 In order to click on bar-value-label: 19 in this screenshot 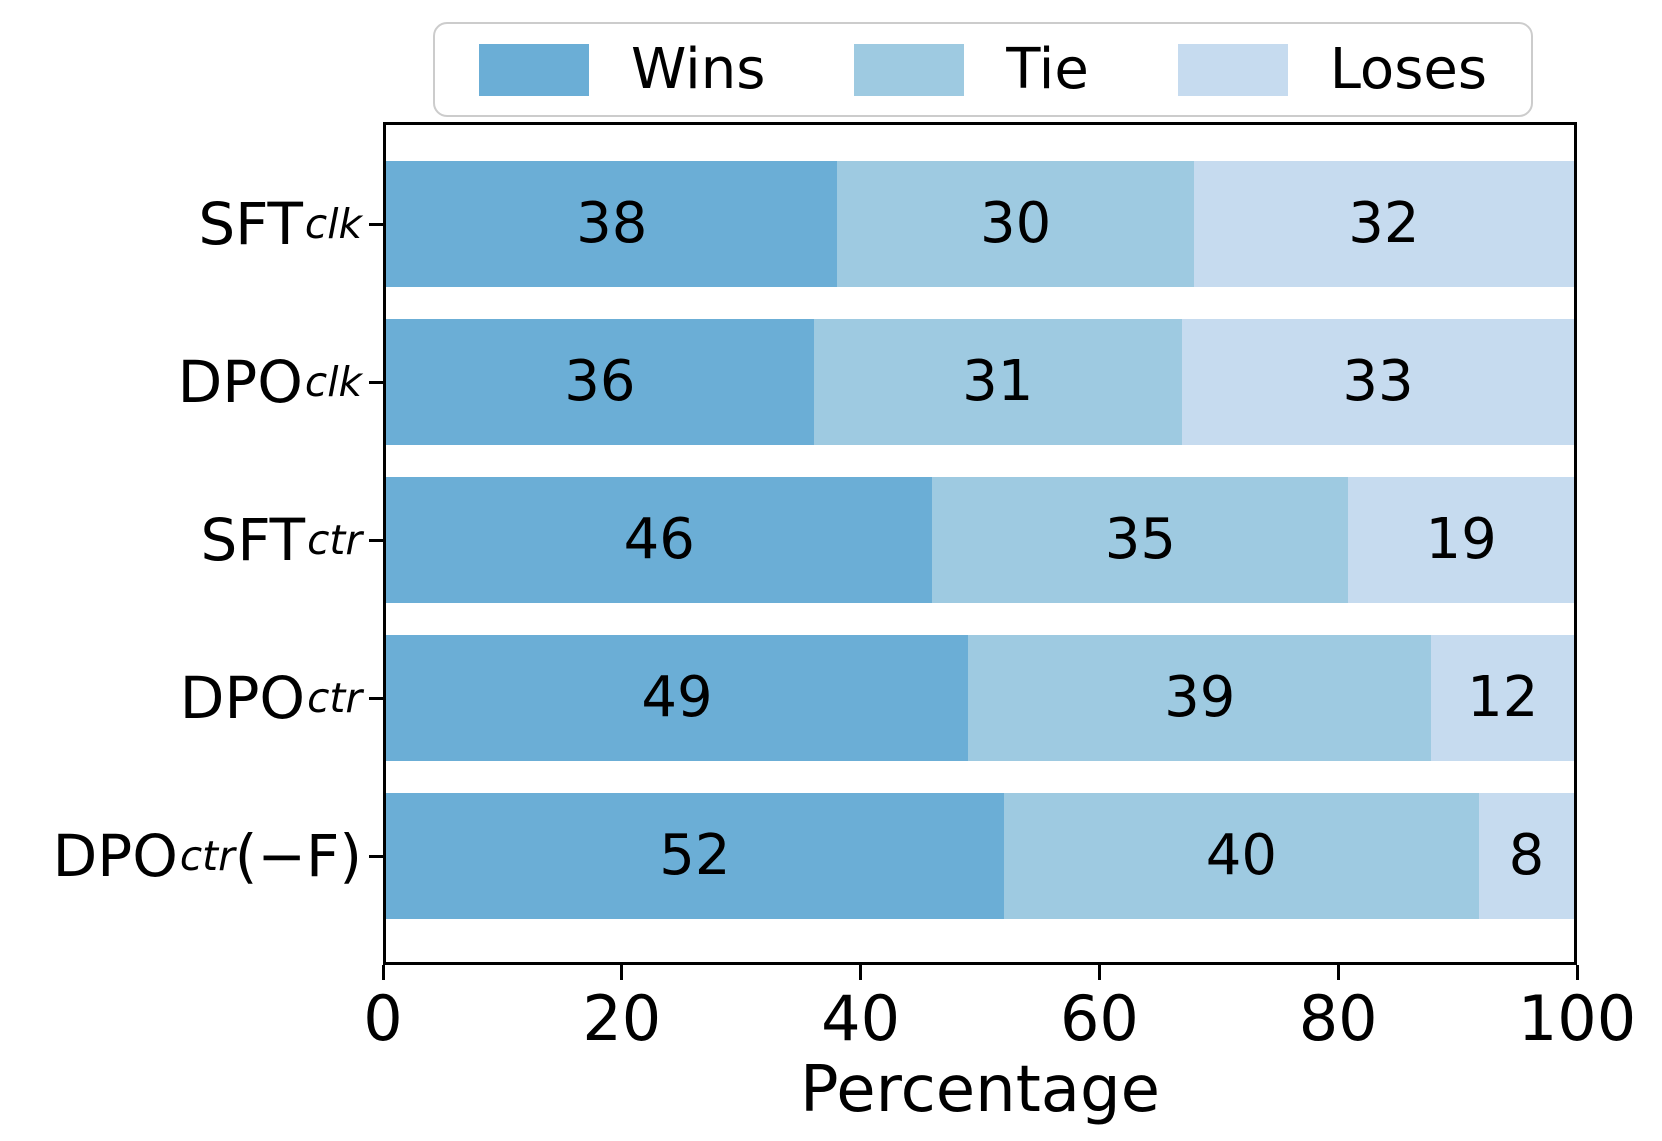, I will do `click(1461, 539)`.